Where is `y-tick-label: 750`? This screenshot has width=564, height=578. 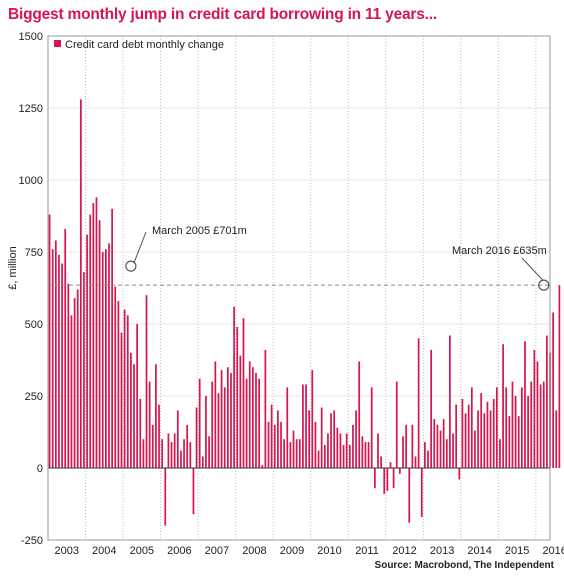 y-tick-label: 750 is located at coordinates (34, 253).